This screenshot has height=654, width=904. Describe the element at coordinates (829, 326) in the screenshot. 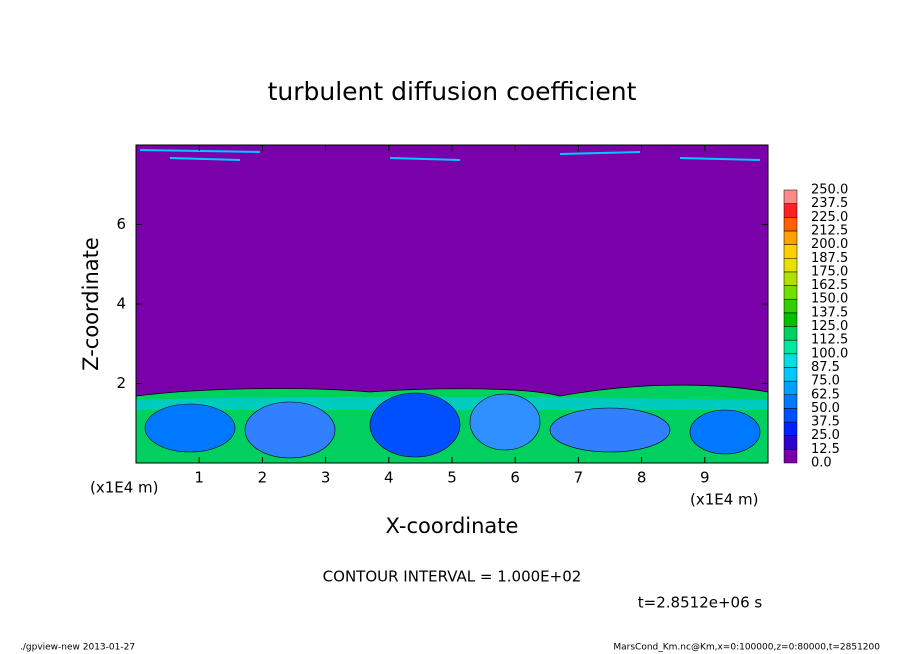

I see `colorbar-label: 125.0` at that location.